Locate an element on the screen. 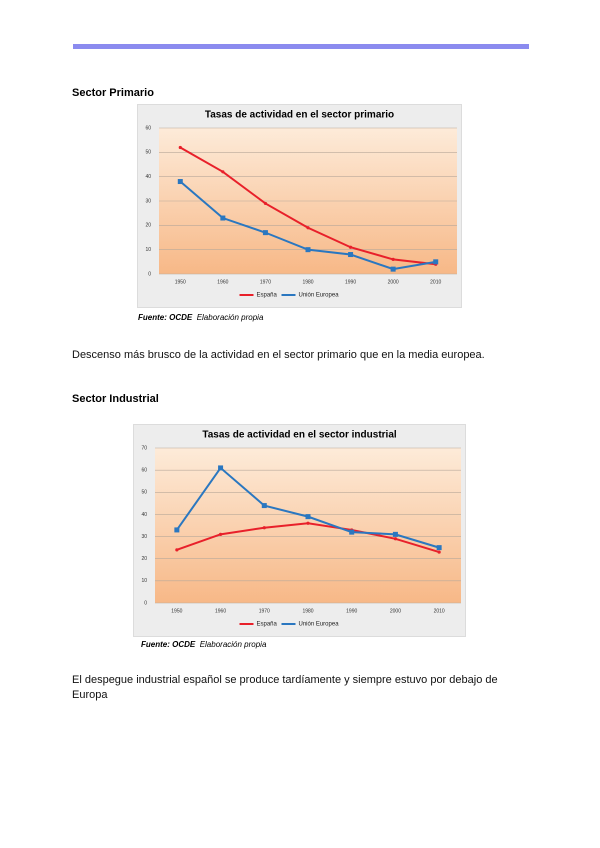 This screenshot has height=848, width=600. plot-area is located at coordinates (308, 525).